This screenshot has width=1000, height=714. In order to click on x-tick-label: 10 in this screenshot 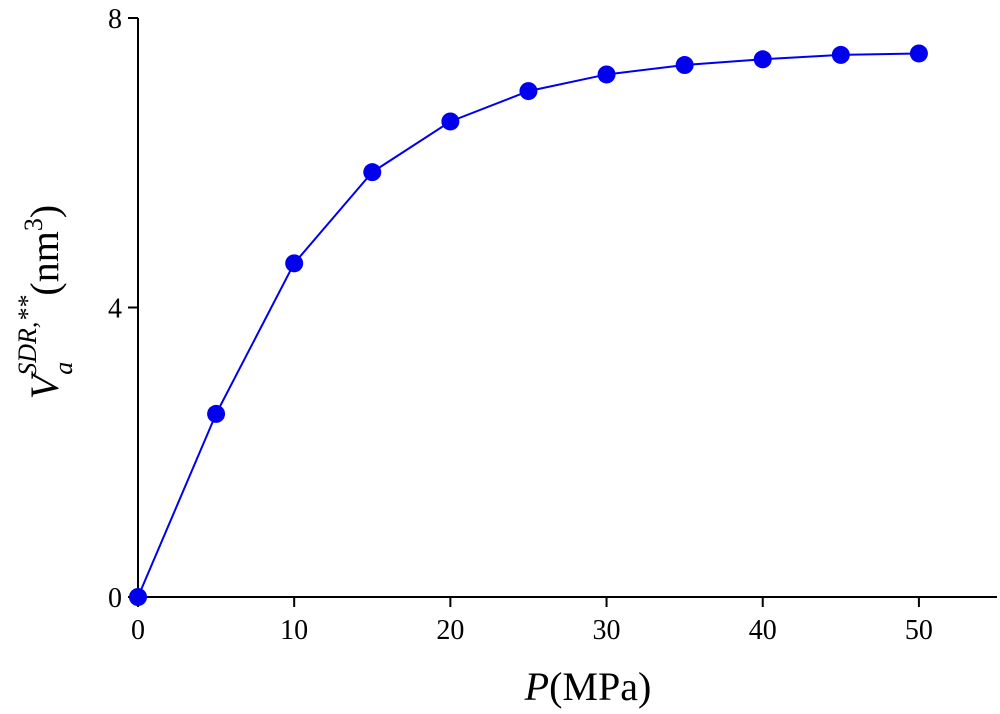, I will do `click(294, 630)`.